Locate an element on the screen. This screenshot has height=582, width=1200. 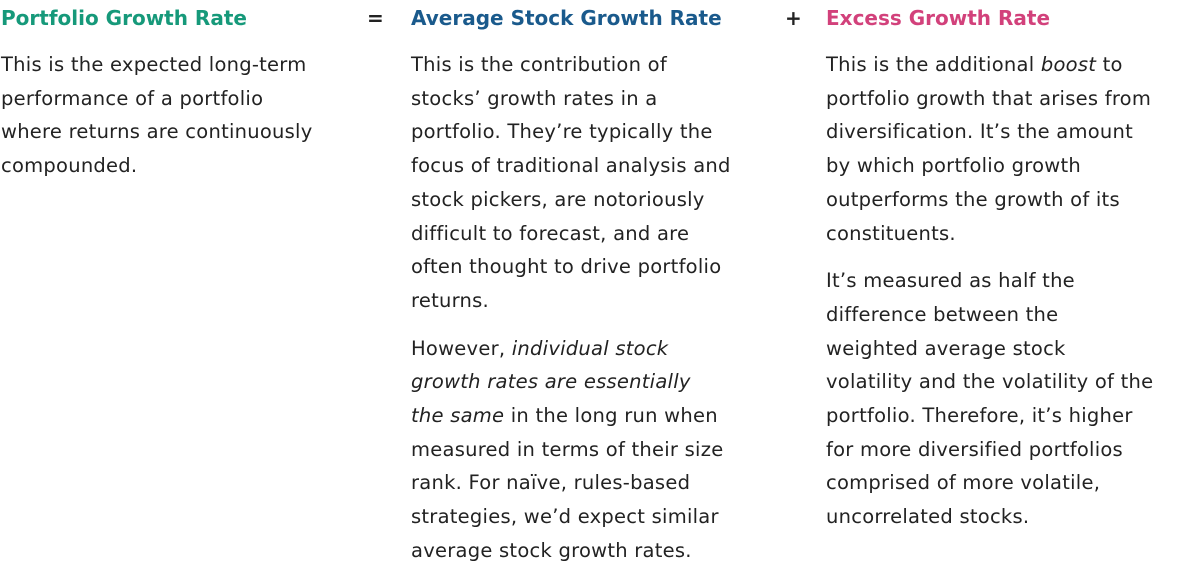
text-line: outperforms the growth of its is located at coordinates (973, 199).